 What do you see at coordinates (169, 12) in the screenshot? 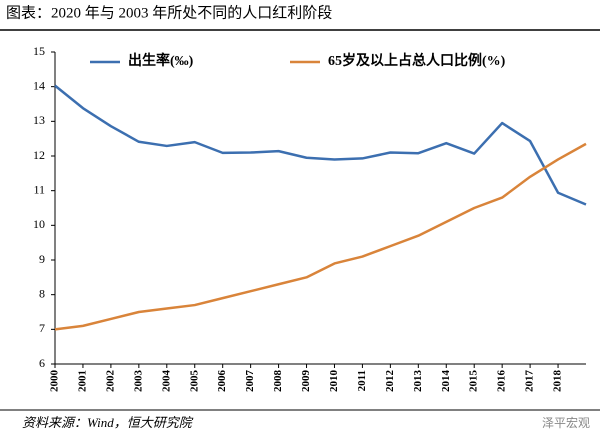
I see `chart-title: 图表：2020 年与 2003 年所处不同的人口红利阶段` at bounding box center [169, 12].